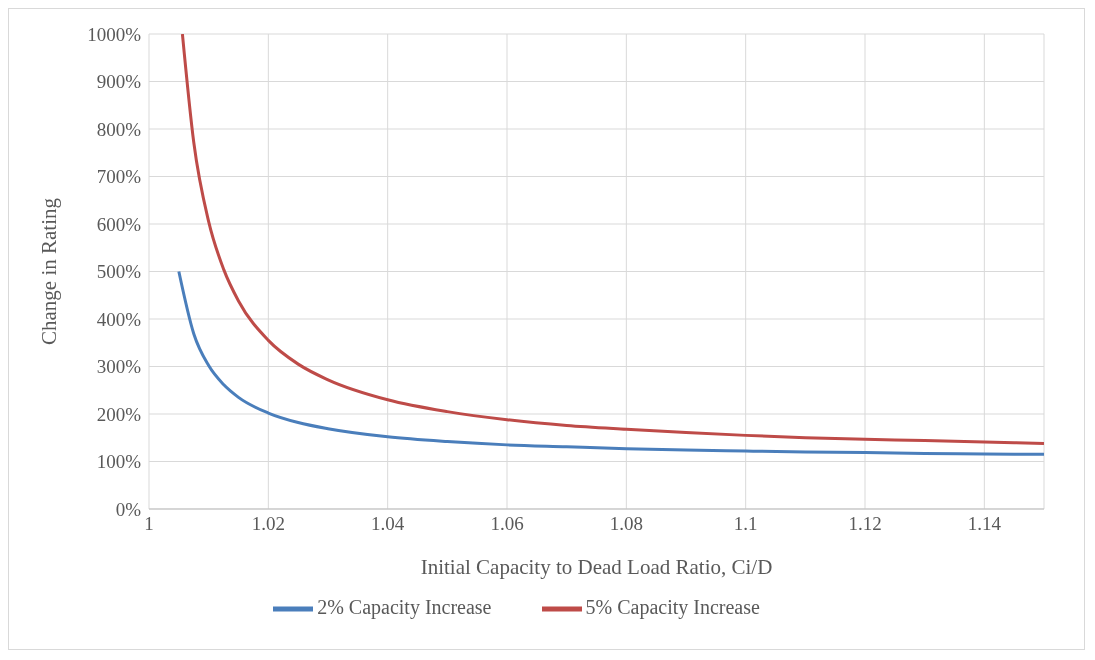 The width and height of the screenshot is (1095, 660). I want to click on legend-label: 5% Capacity Increase, so click(672, 606).